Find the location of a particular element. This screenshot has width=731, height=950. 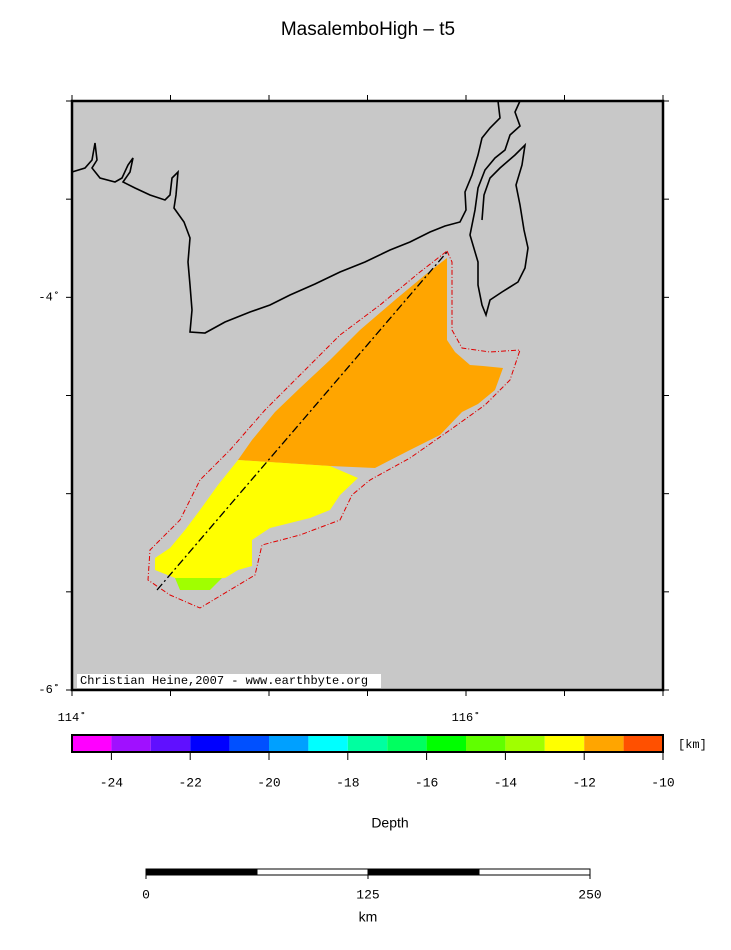

colorbar-tick-label: -22 is located at coordinates (189, 782).